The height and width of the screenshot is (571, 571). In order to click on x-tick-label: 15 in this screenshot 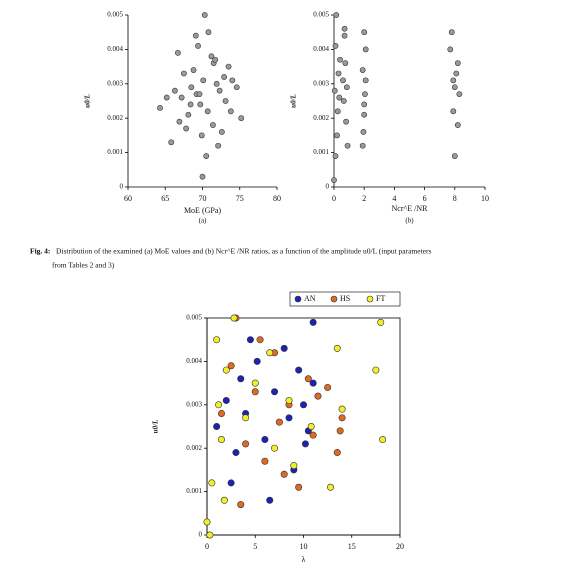, I will do `click(352, 546)`.